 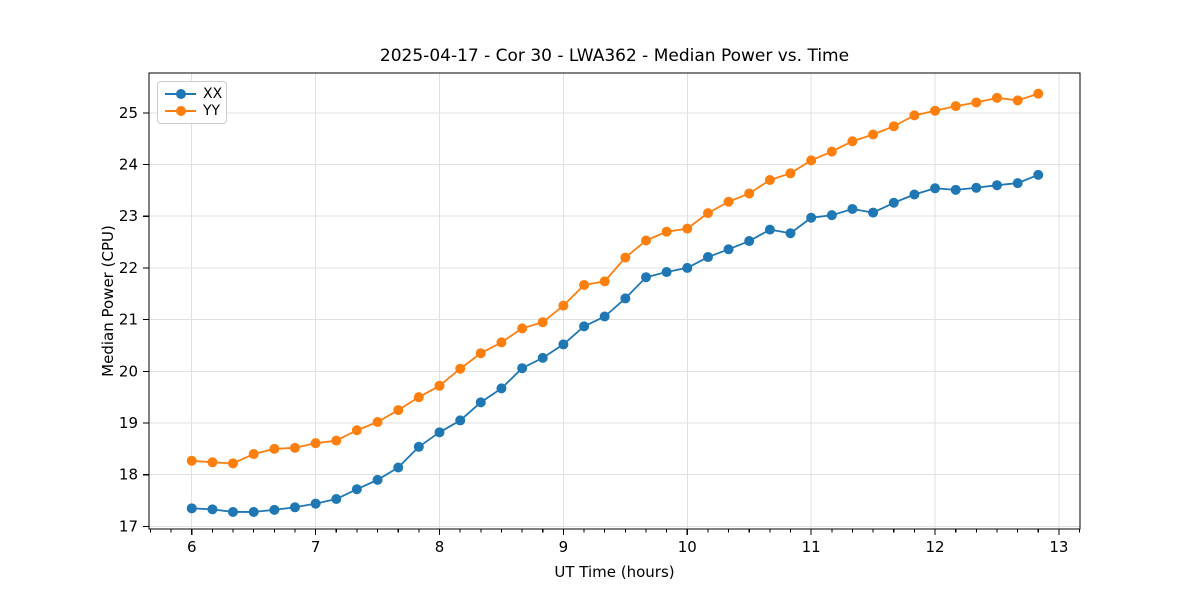 What do you see at coordinates (128, 216) in the screenshot?
I see `y-tick-label: 23` at bounding box center [128, 216].